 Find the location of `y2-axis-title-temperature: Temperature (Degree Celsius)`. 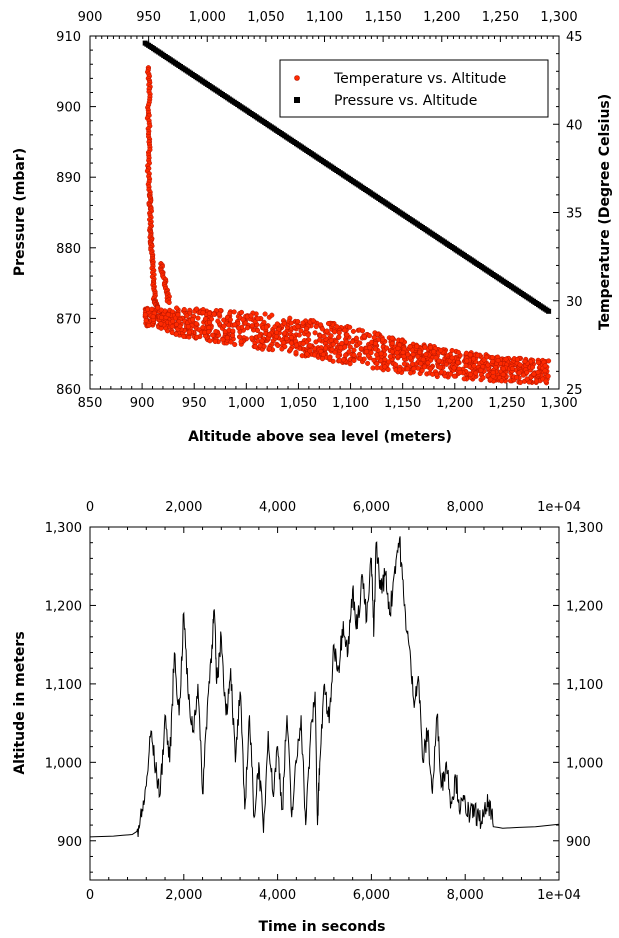

y2-axis-title-temperature: Temperature (Degree Celsius) is located at coordinates (605, 212).